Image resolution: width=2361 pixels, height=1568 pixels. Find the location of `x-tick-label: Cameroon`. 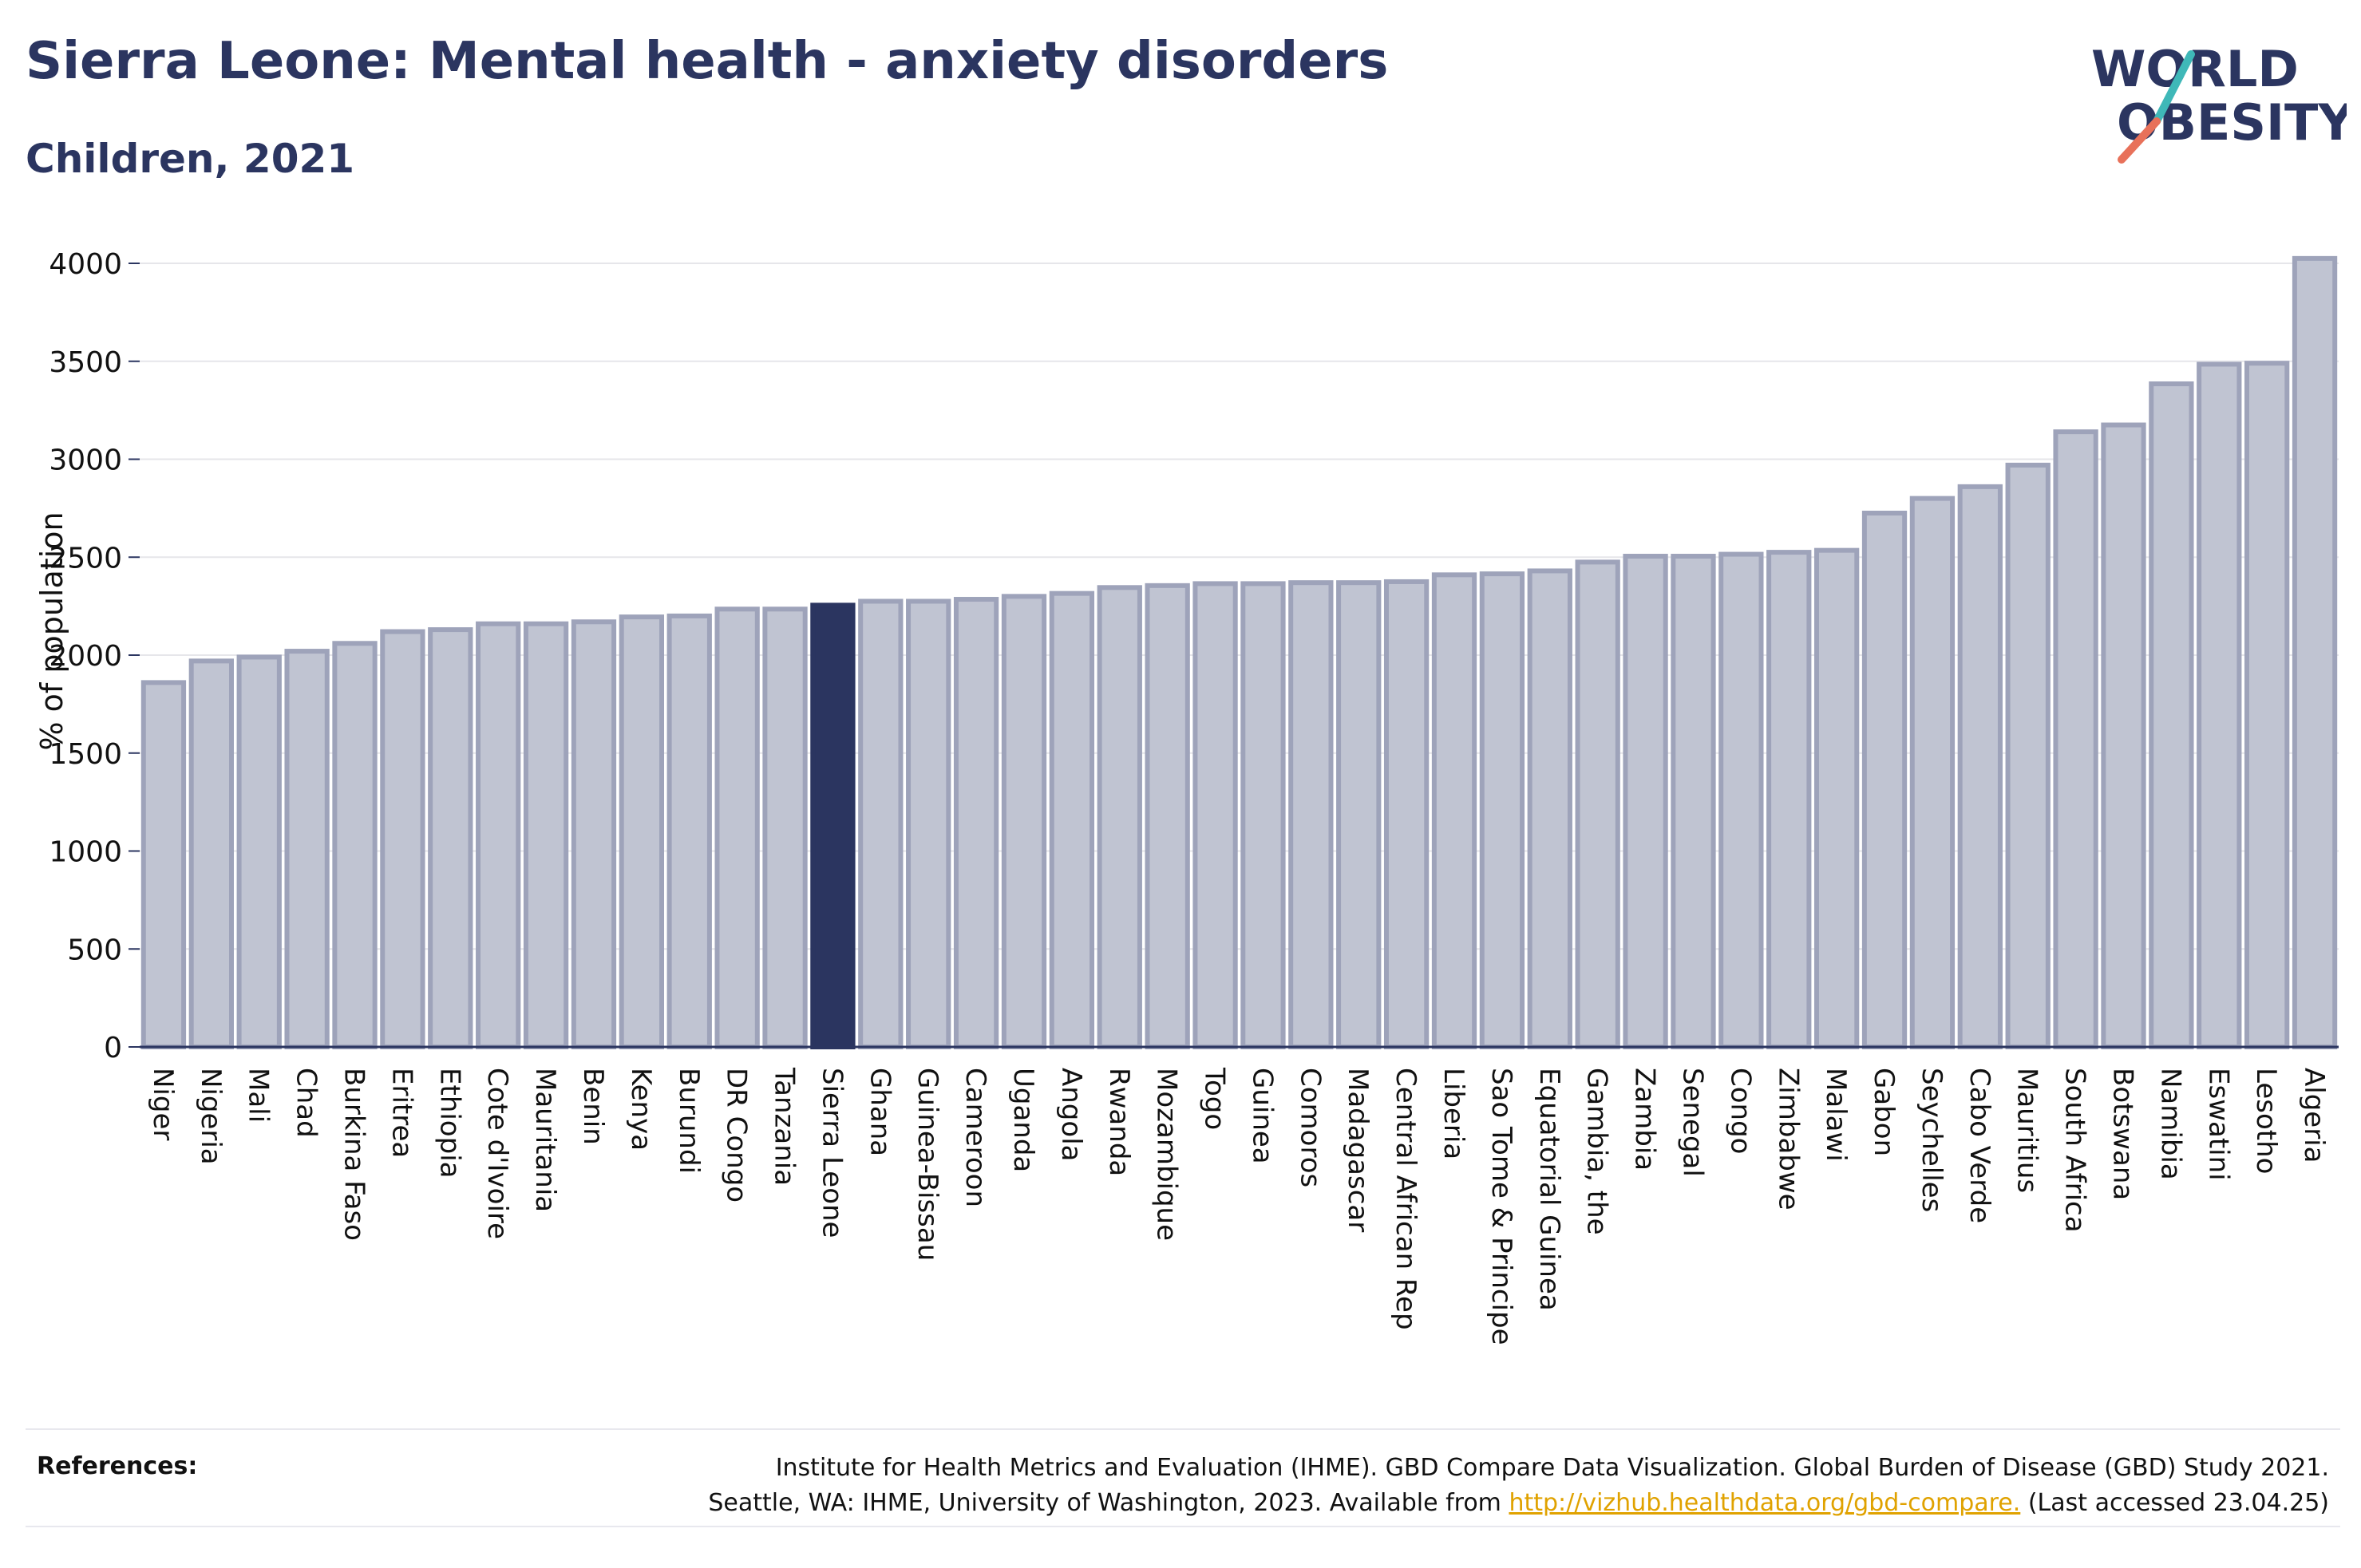

x-tick-label: Cameroon is located at coordinates (975, 1137).